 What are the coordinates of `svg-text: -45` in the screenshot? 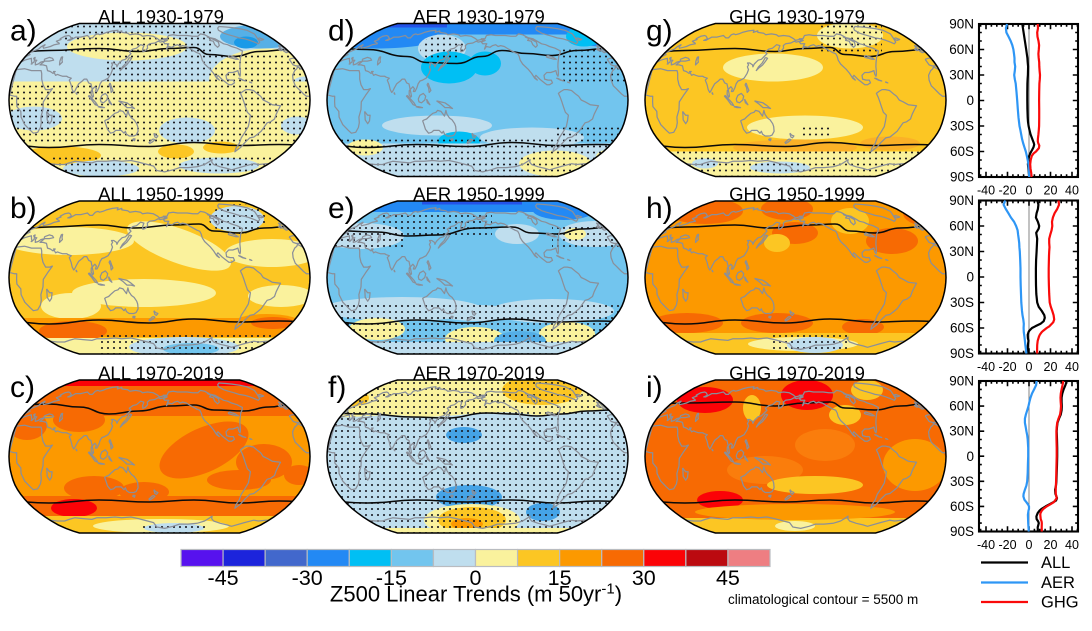 It's located at (223, 578).